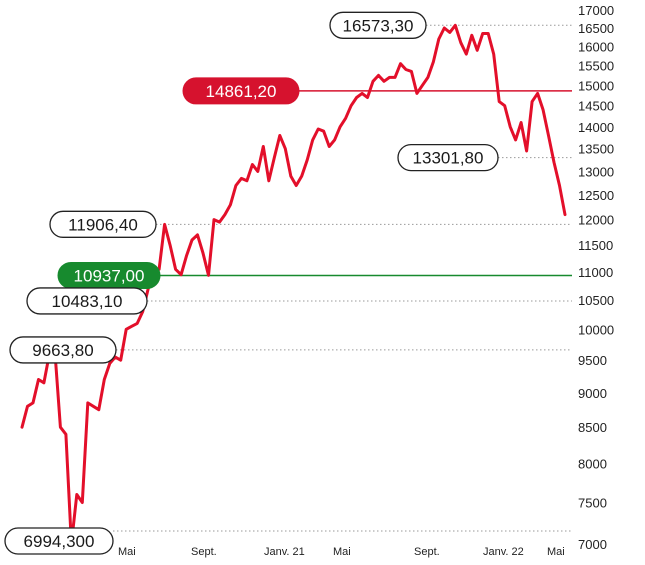 The width and height of the screenshot is (645, 565). I want to click on value-callout-label: 16573,30, so click(378, 25).